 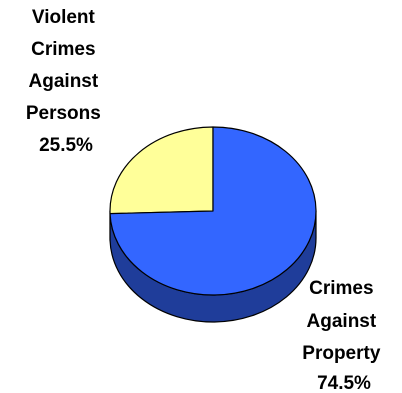 I want to click on data-label-persons-line-4: Persons, so click(x=63, y=113).